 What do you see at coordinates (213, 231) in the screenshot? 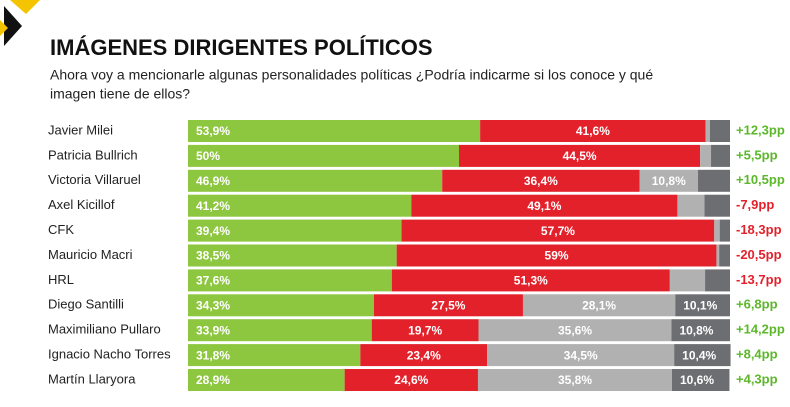
I see `data-label: 39,4%` at bounding box center [213, 231].